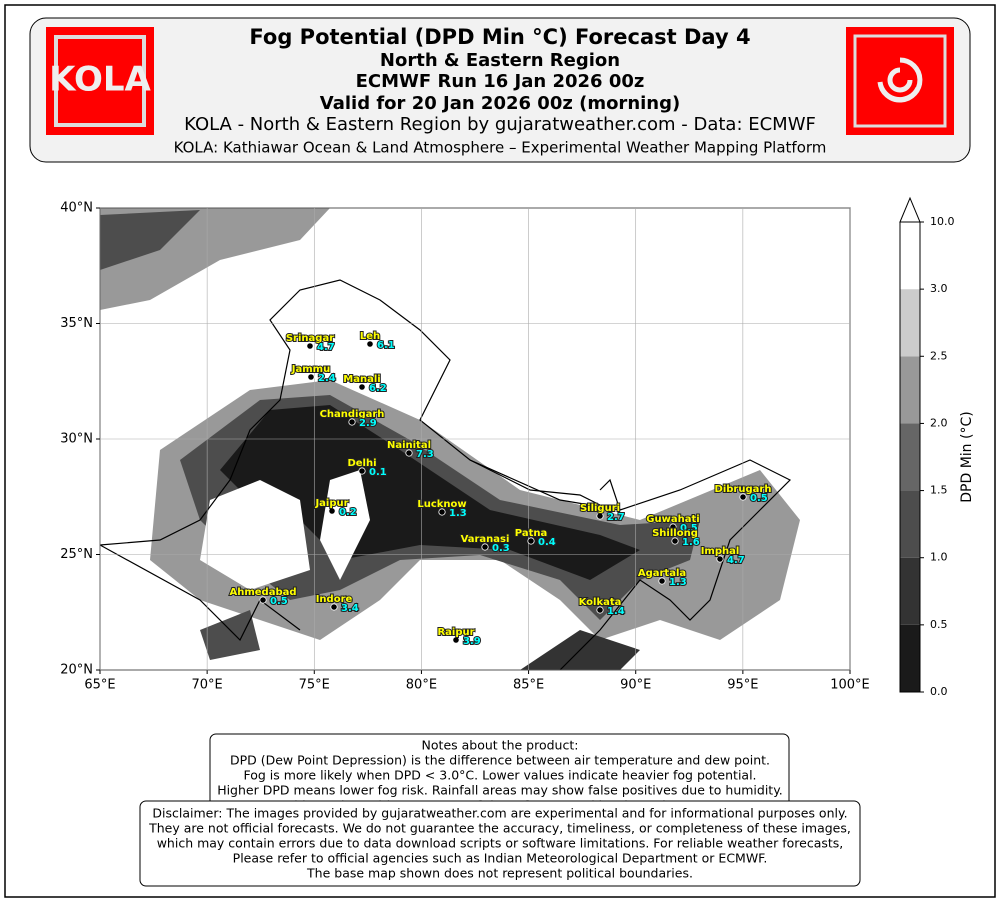  Describe the element at coordinates (352, 414) in the screenshot. I see `city-name: Chandigarh` at that location.